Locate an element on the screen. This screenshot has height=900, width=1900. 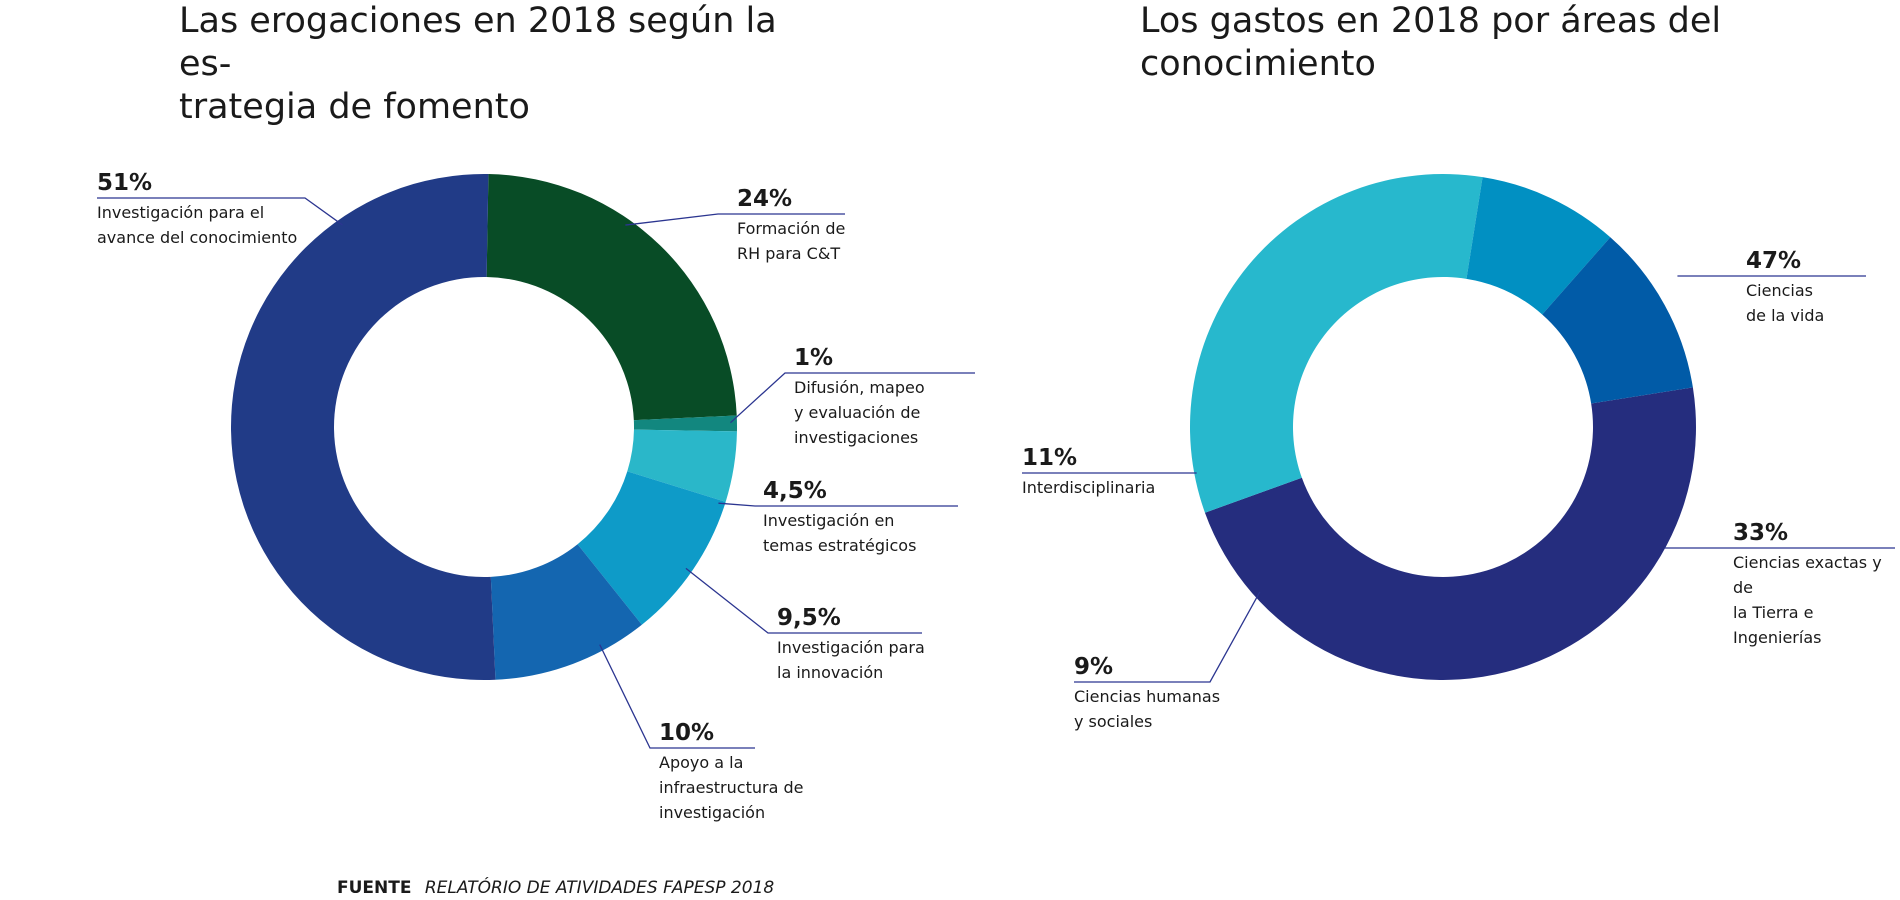
slice-category-label: Investigación para la innovación is located at coordinates (851, 660).